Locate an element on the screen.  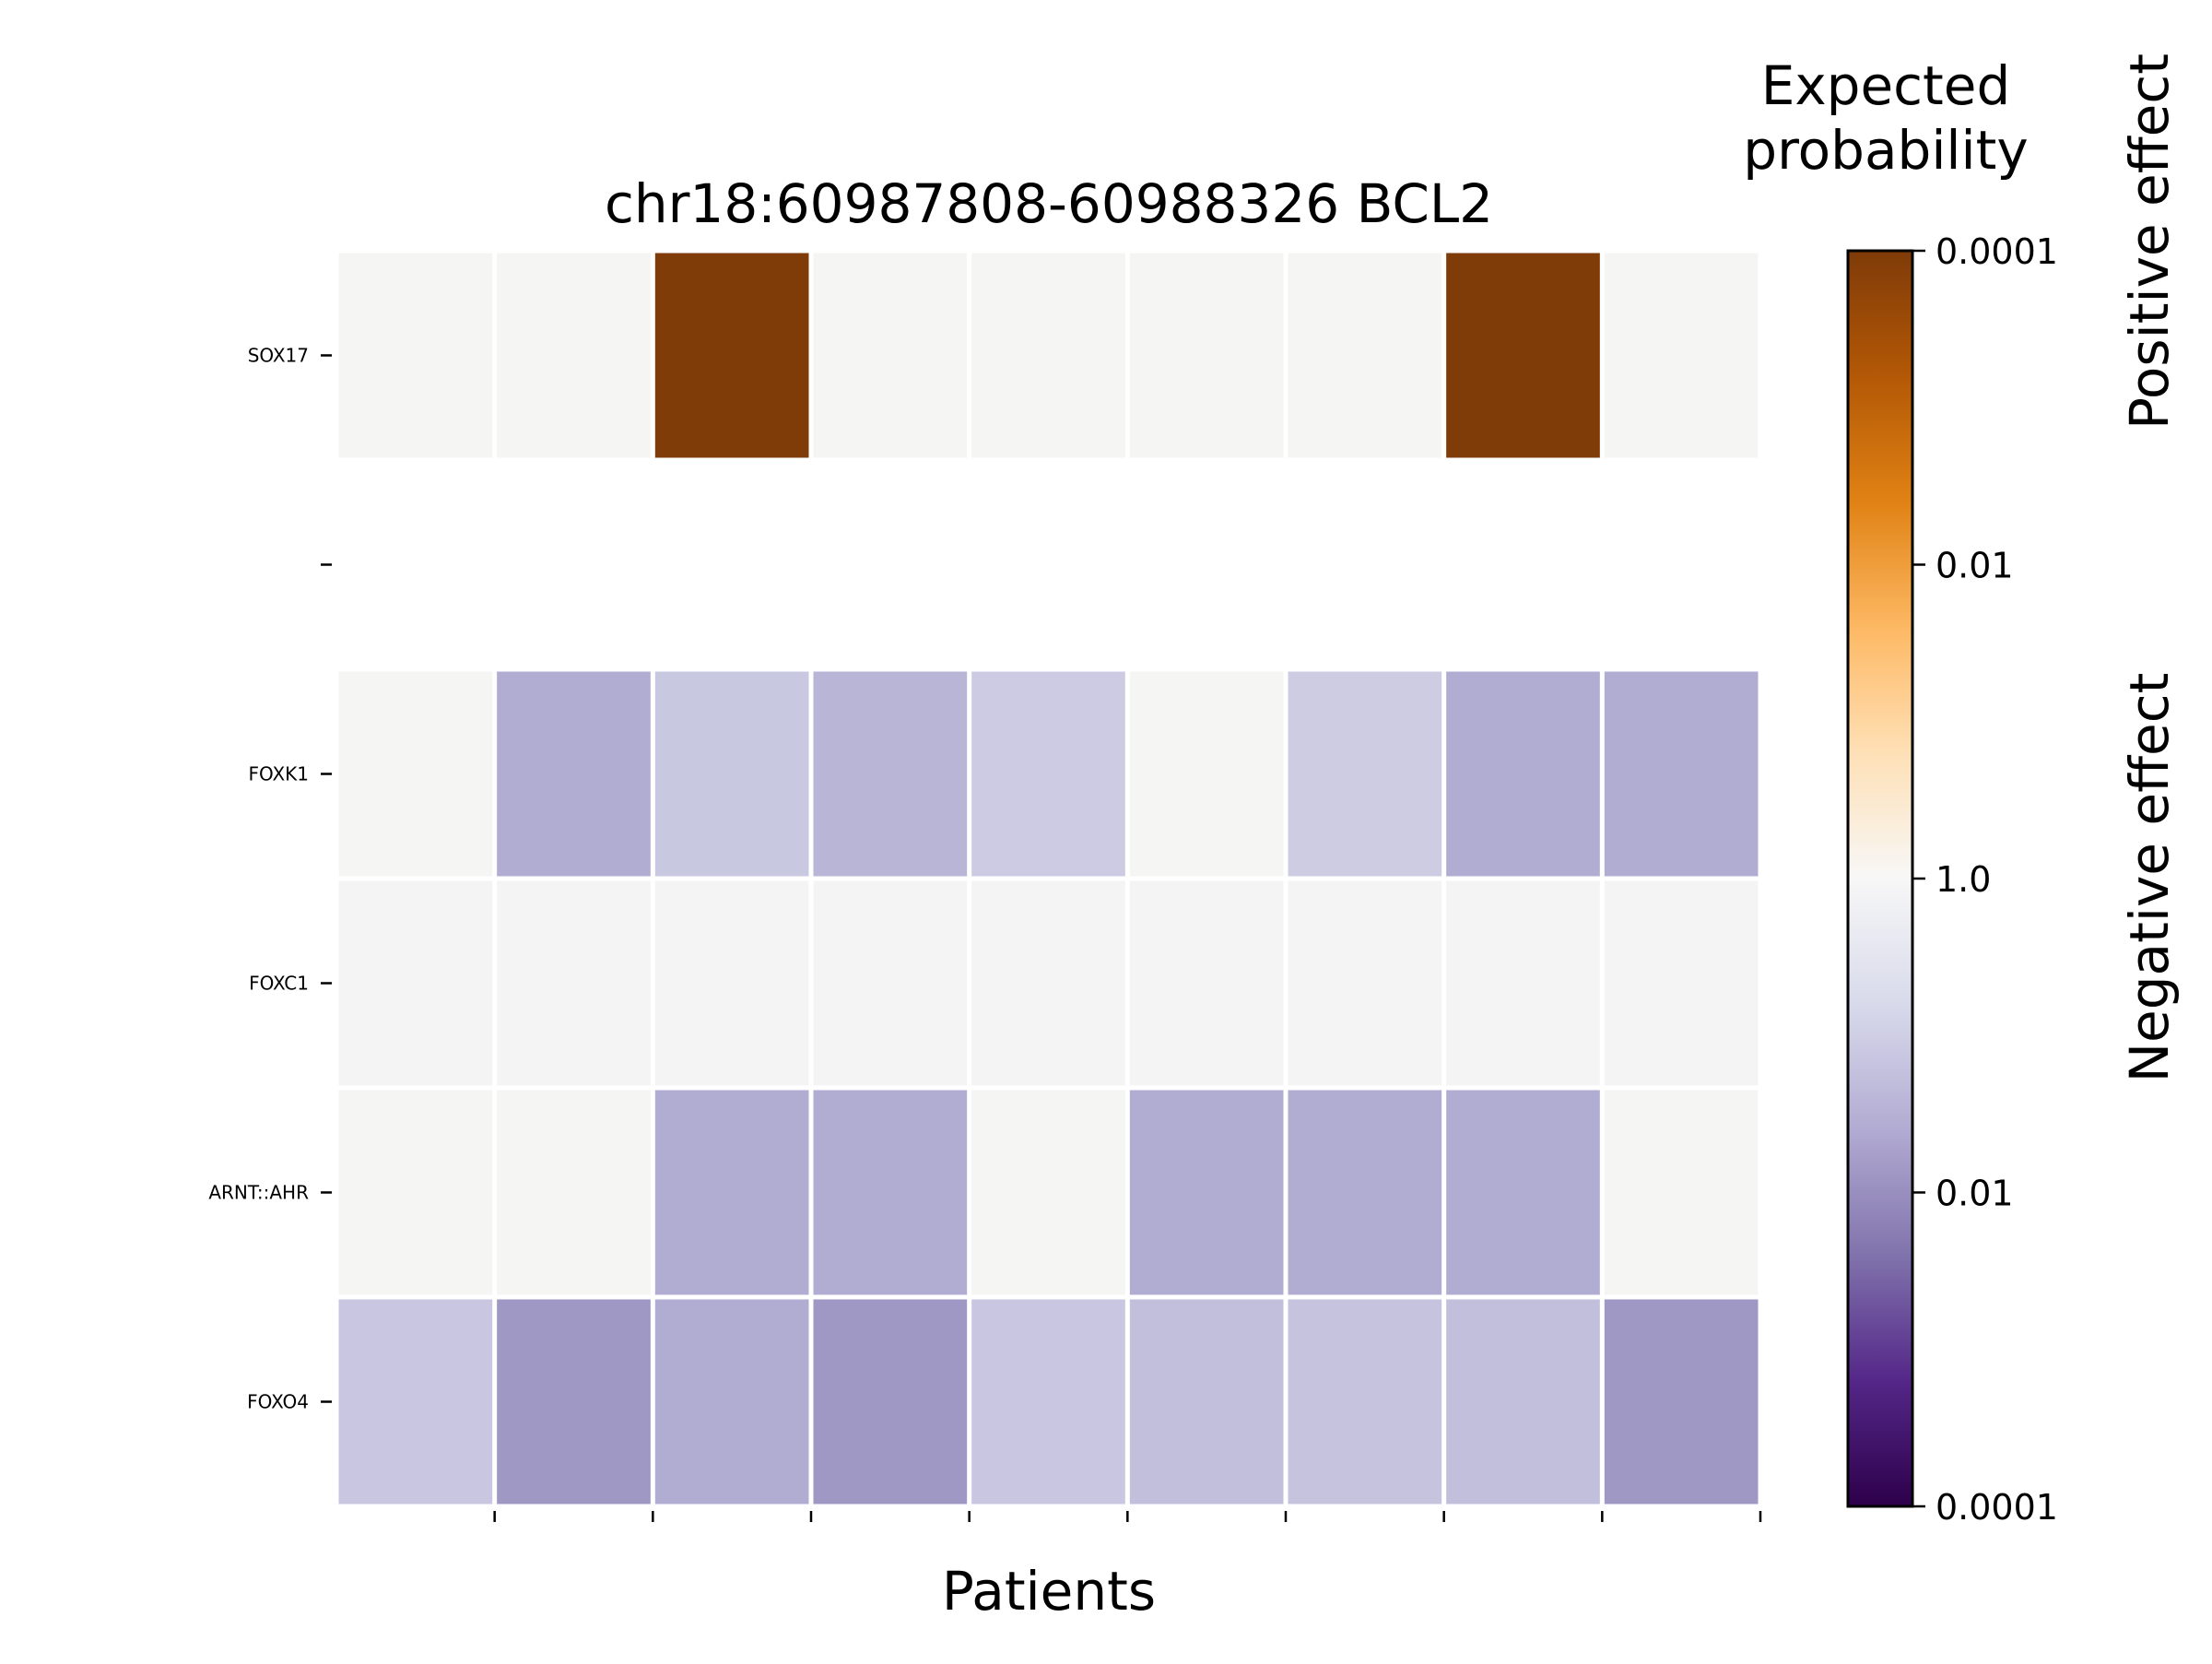
chart-title: chr18:60987808-60988326 BCL2 is located at coordinates (1049, 203).